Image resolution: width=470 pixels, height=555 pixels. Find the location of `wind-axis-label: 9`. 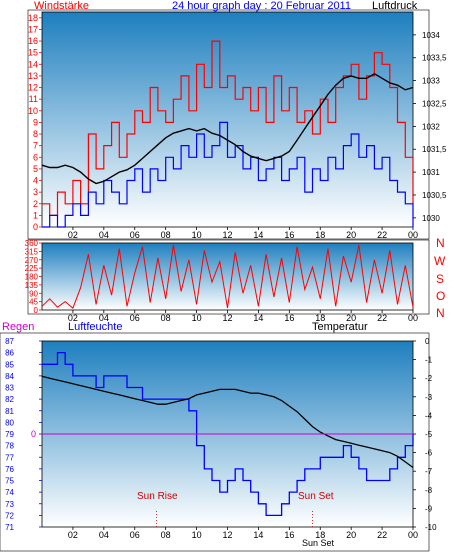

wind-axis-label: 9 is located at coordinates (35, 122).